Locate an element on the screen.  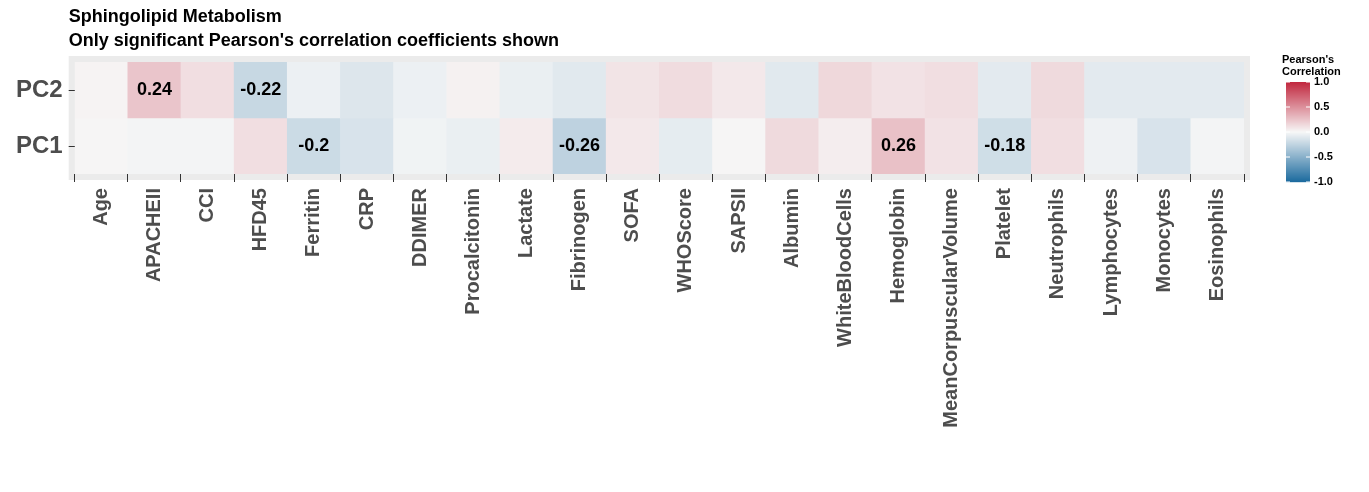
x-tick-label: Ferritin is located at coordinates (312, 222).